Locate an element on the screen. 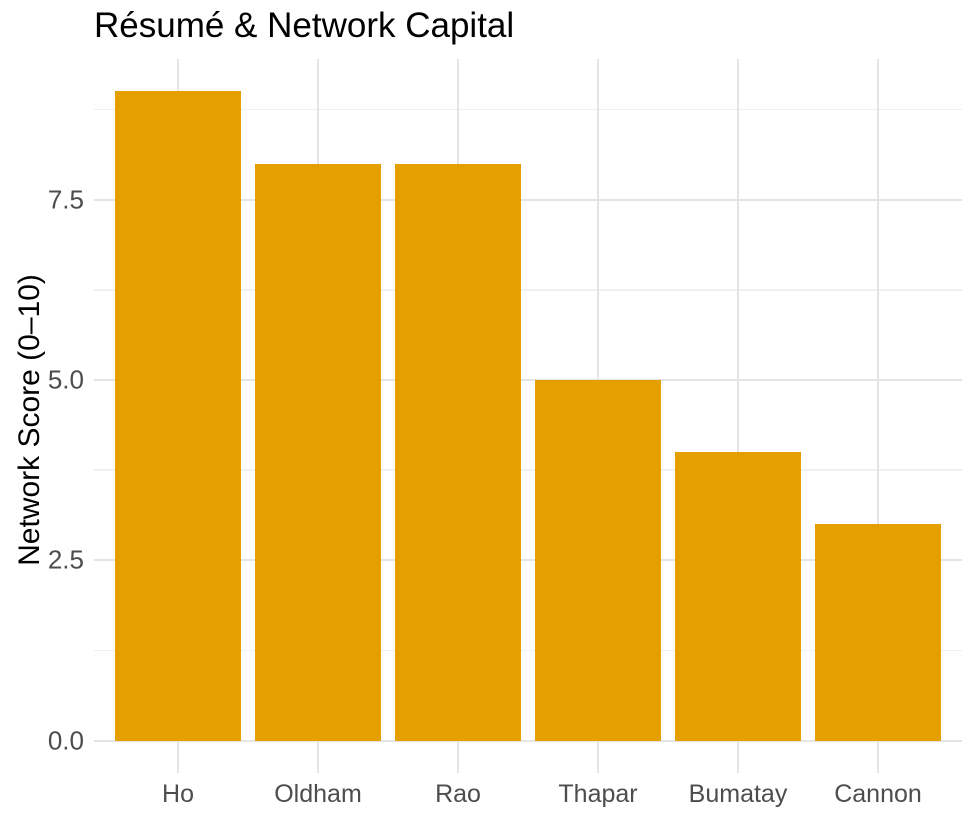  x-tick-label: Oldham is located at coordinates (318, 794).